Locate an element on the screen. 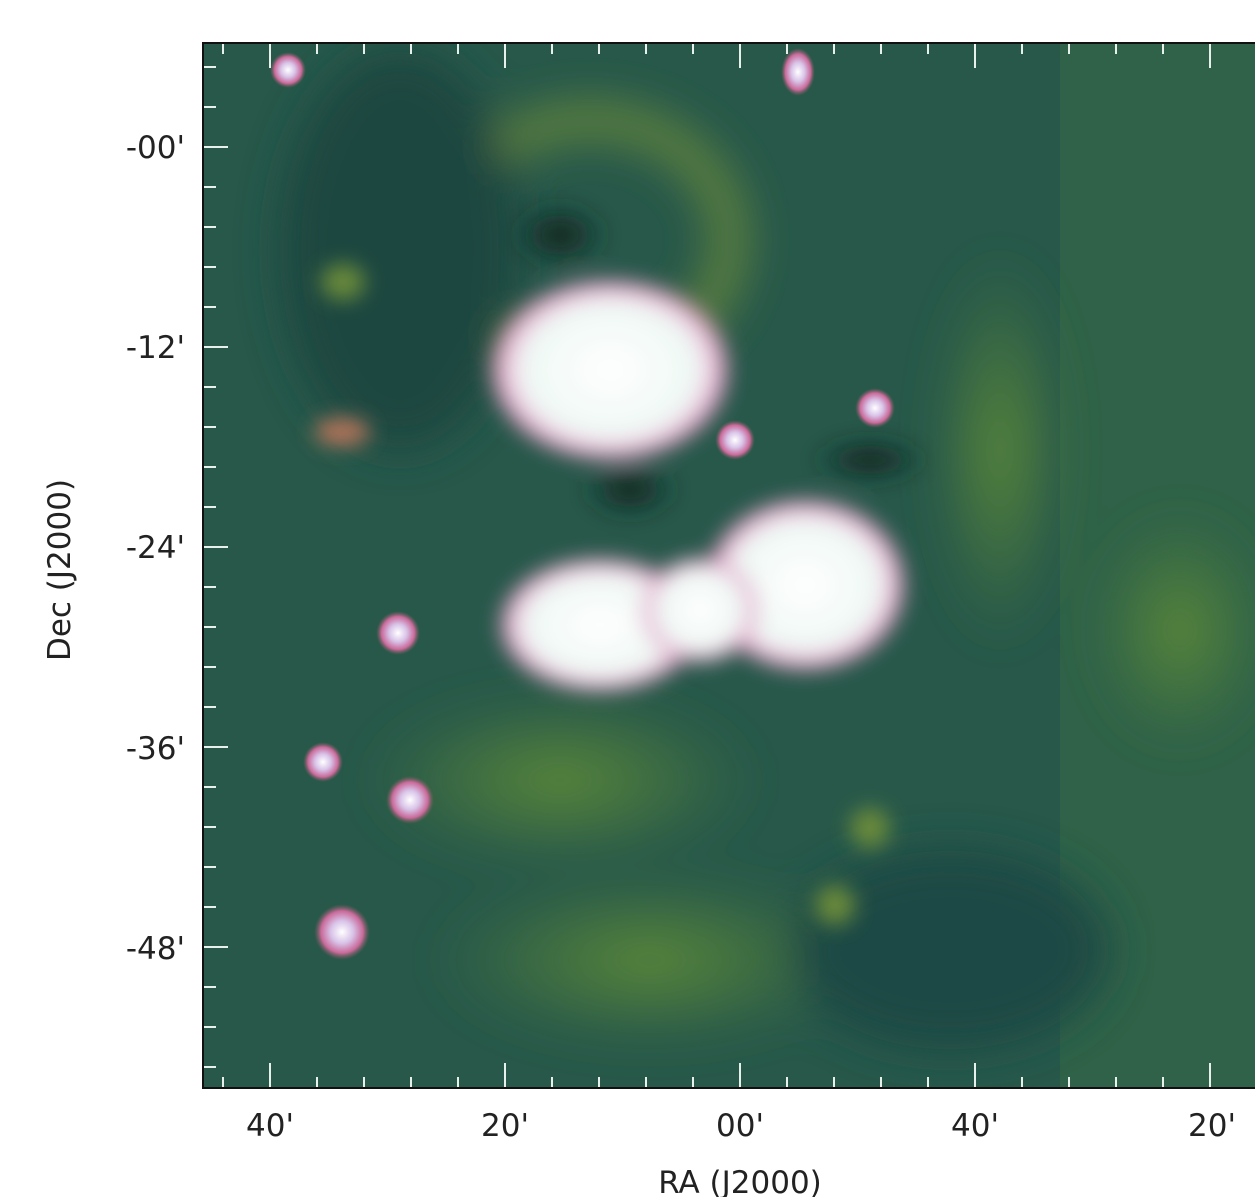 Image resolution: width=1255 pixels, height=1197 pixels. y-tick-label: -00' is located at coordinates (155, 148).